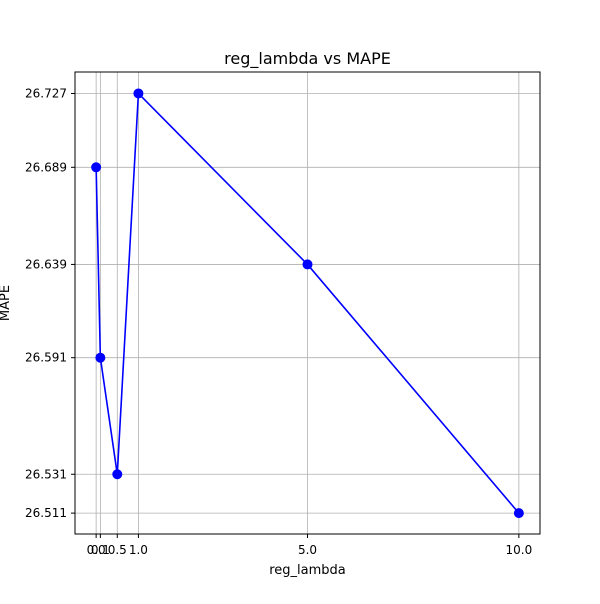  What do you see at coordinates (46, 264) in the screenshot?
I see `y-tick-label: 26.639` at bounding box center [46, 264].